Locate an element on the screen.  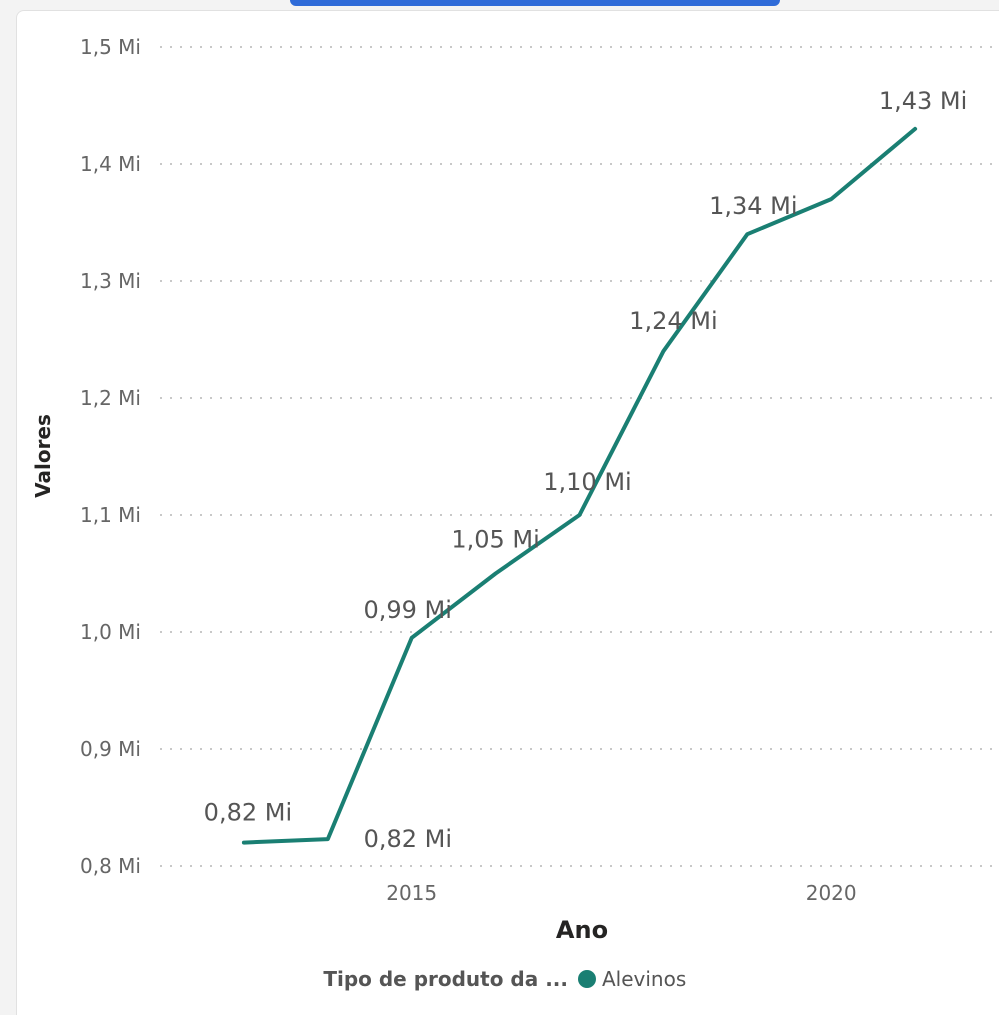
x-tick-label: 2015 is located at coordinates (411, 893).